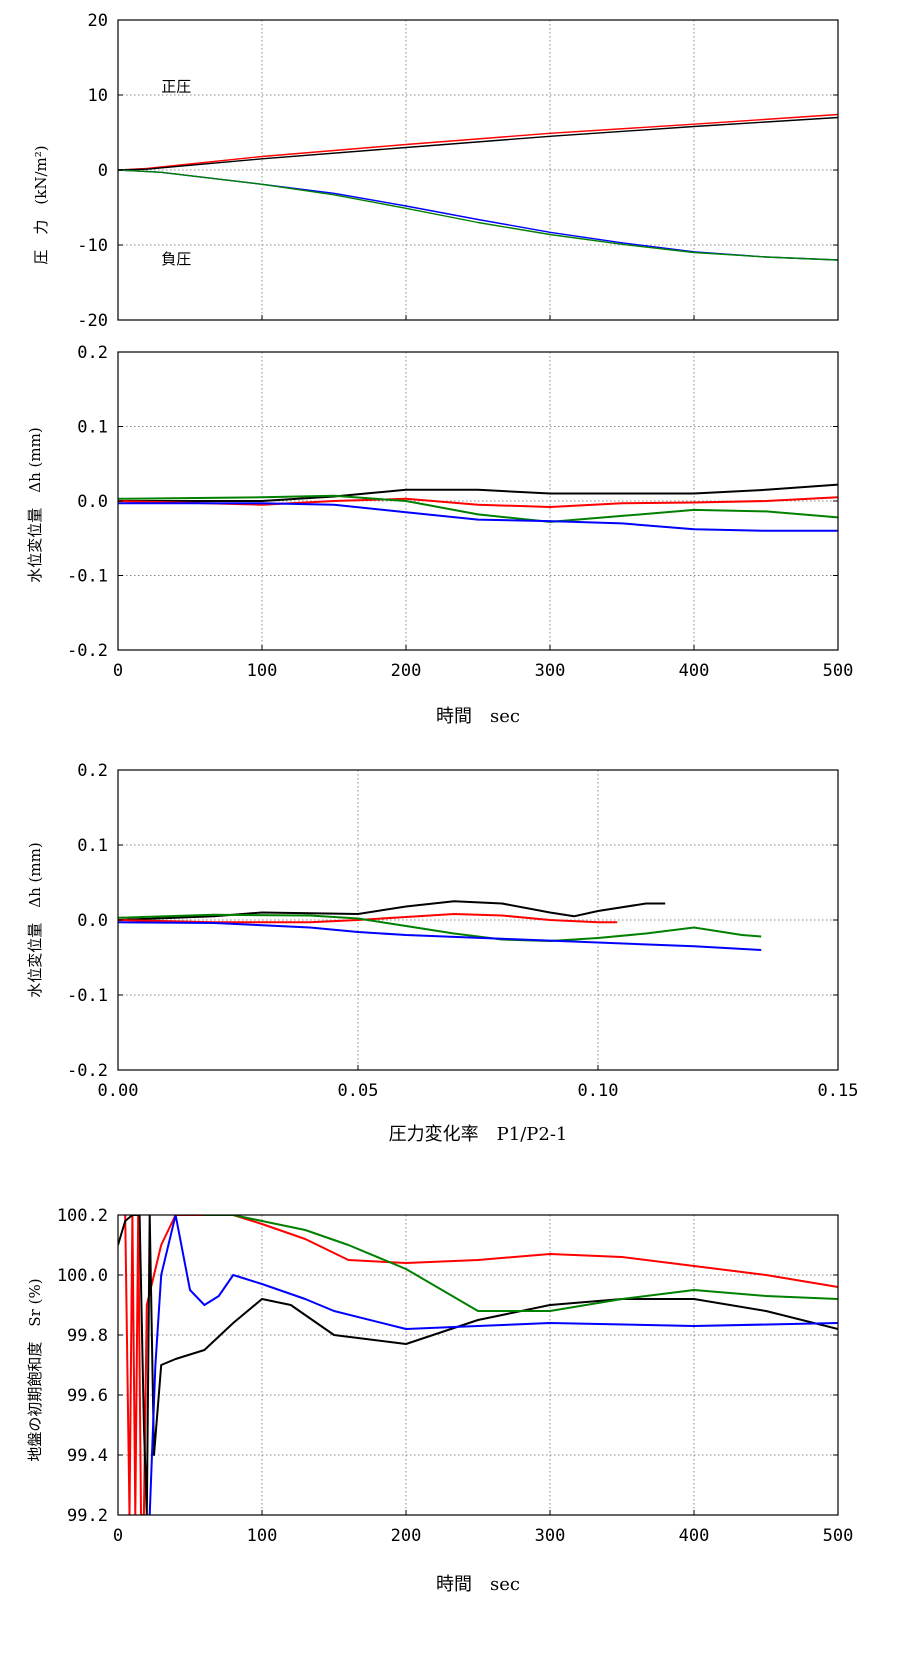 This screenshot has height=1674, width=919. I want to click on y-tick-label: 99.8, so click(87, 1336).